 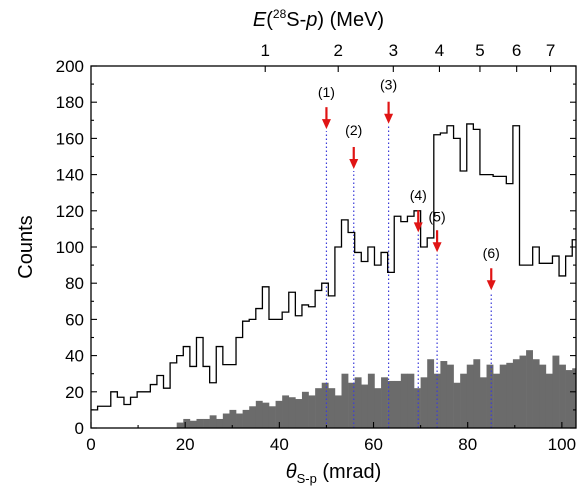 What do you see at coordinates (337, 50) in the screenshot?
I see `top-tick-label: 2` at bounding box center [337, 50].